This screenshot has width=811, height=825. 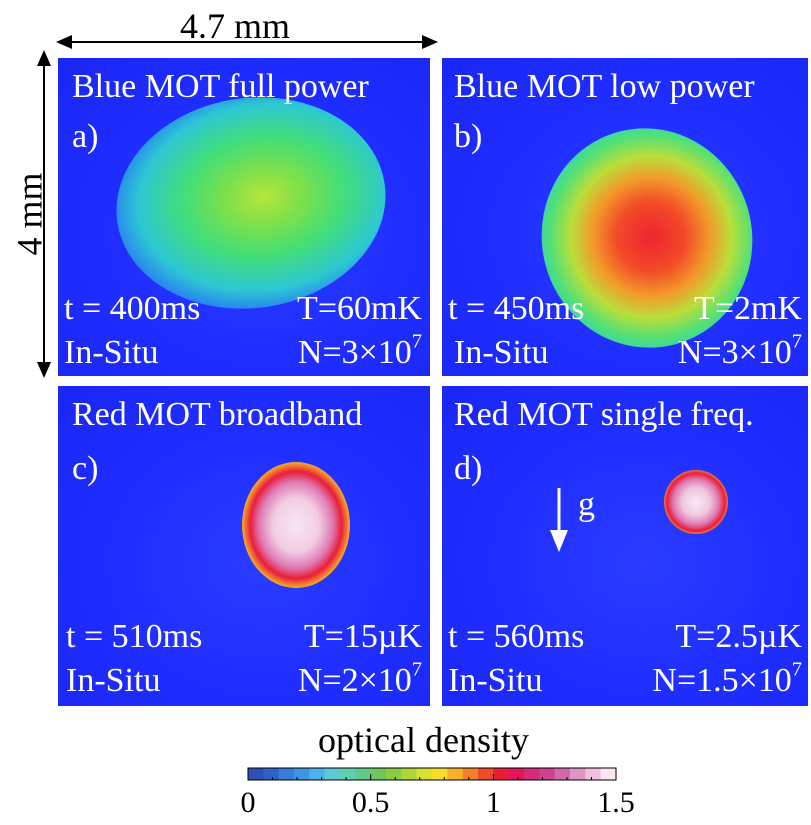 I want to click on panel-mode-b: In-Situ, so click(x=501, y=352).